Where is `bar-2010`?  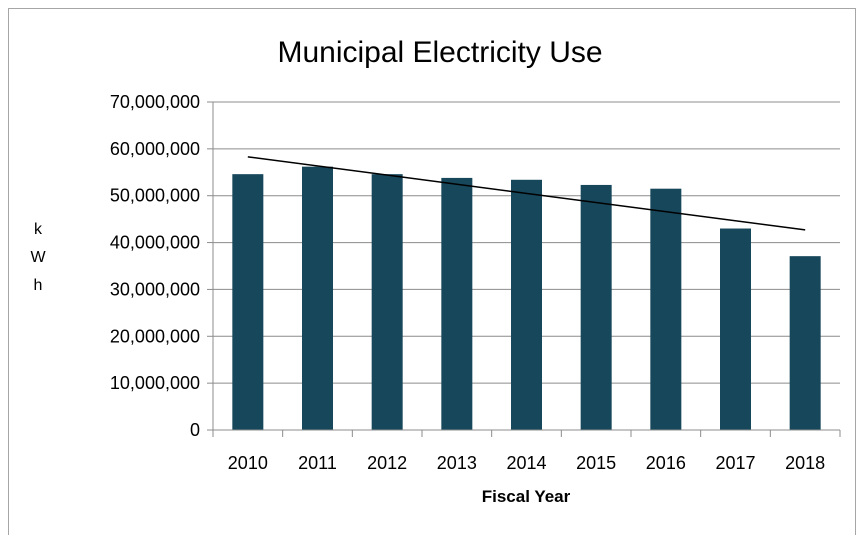 bar-2010 is located at coordinates (248, 302).